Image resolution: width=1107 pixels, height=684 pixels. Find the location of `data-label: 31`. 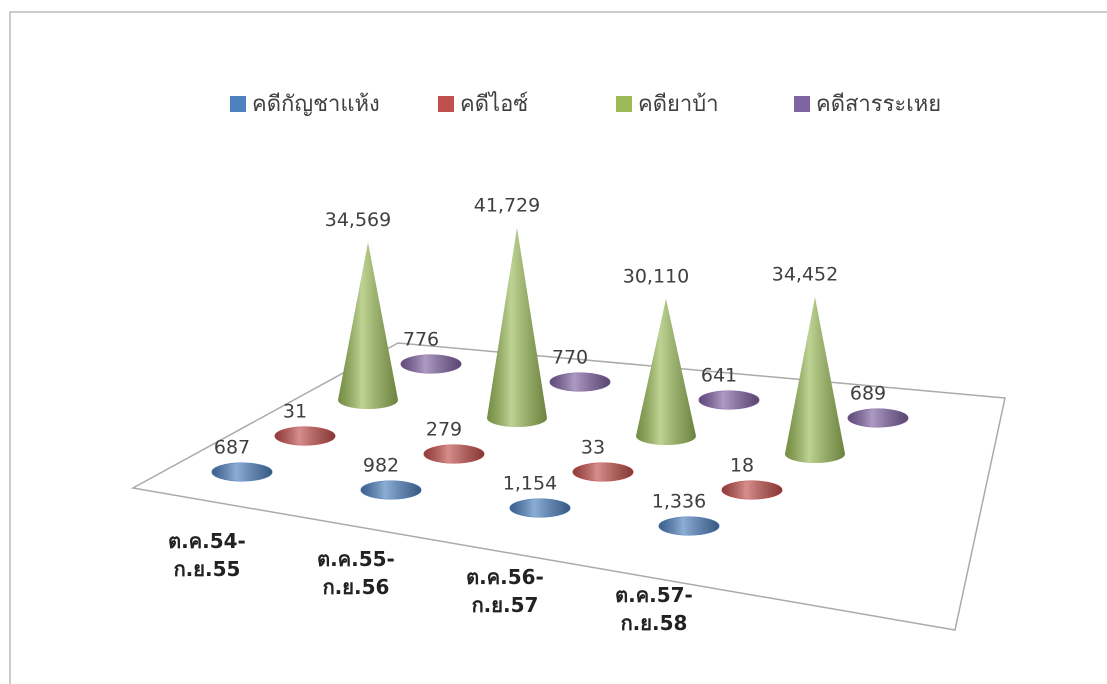

data-label: 31 is located at coordinates (295, 412).